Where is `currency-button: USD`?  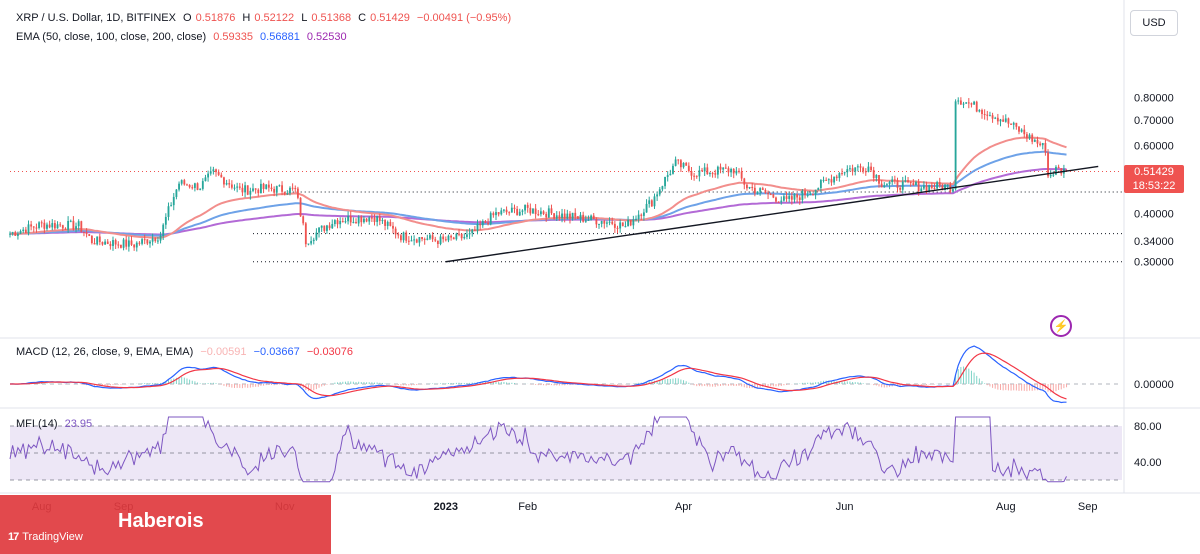 currency-button: USD is located at coordinates (1154, 23).